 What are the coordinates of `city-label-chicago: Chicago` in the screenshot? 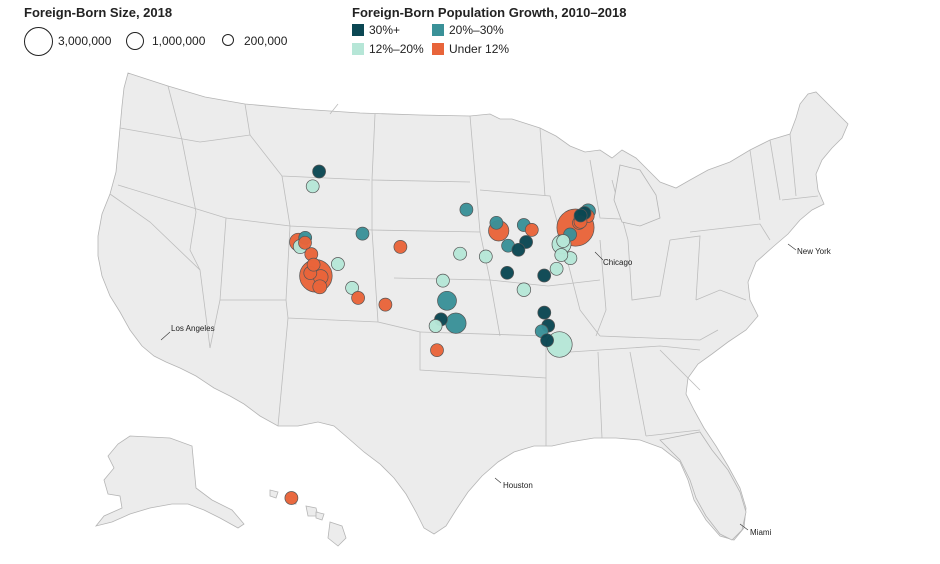 It's located at (618, 262).